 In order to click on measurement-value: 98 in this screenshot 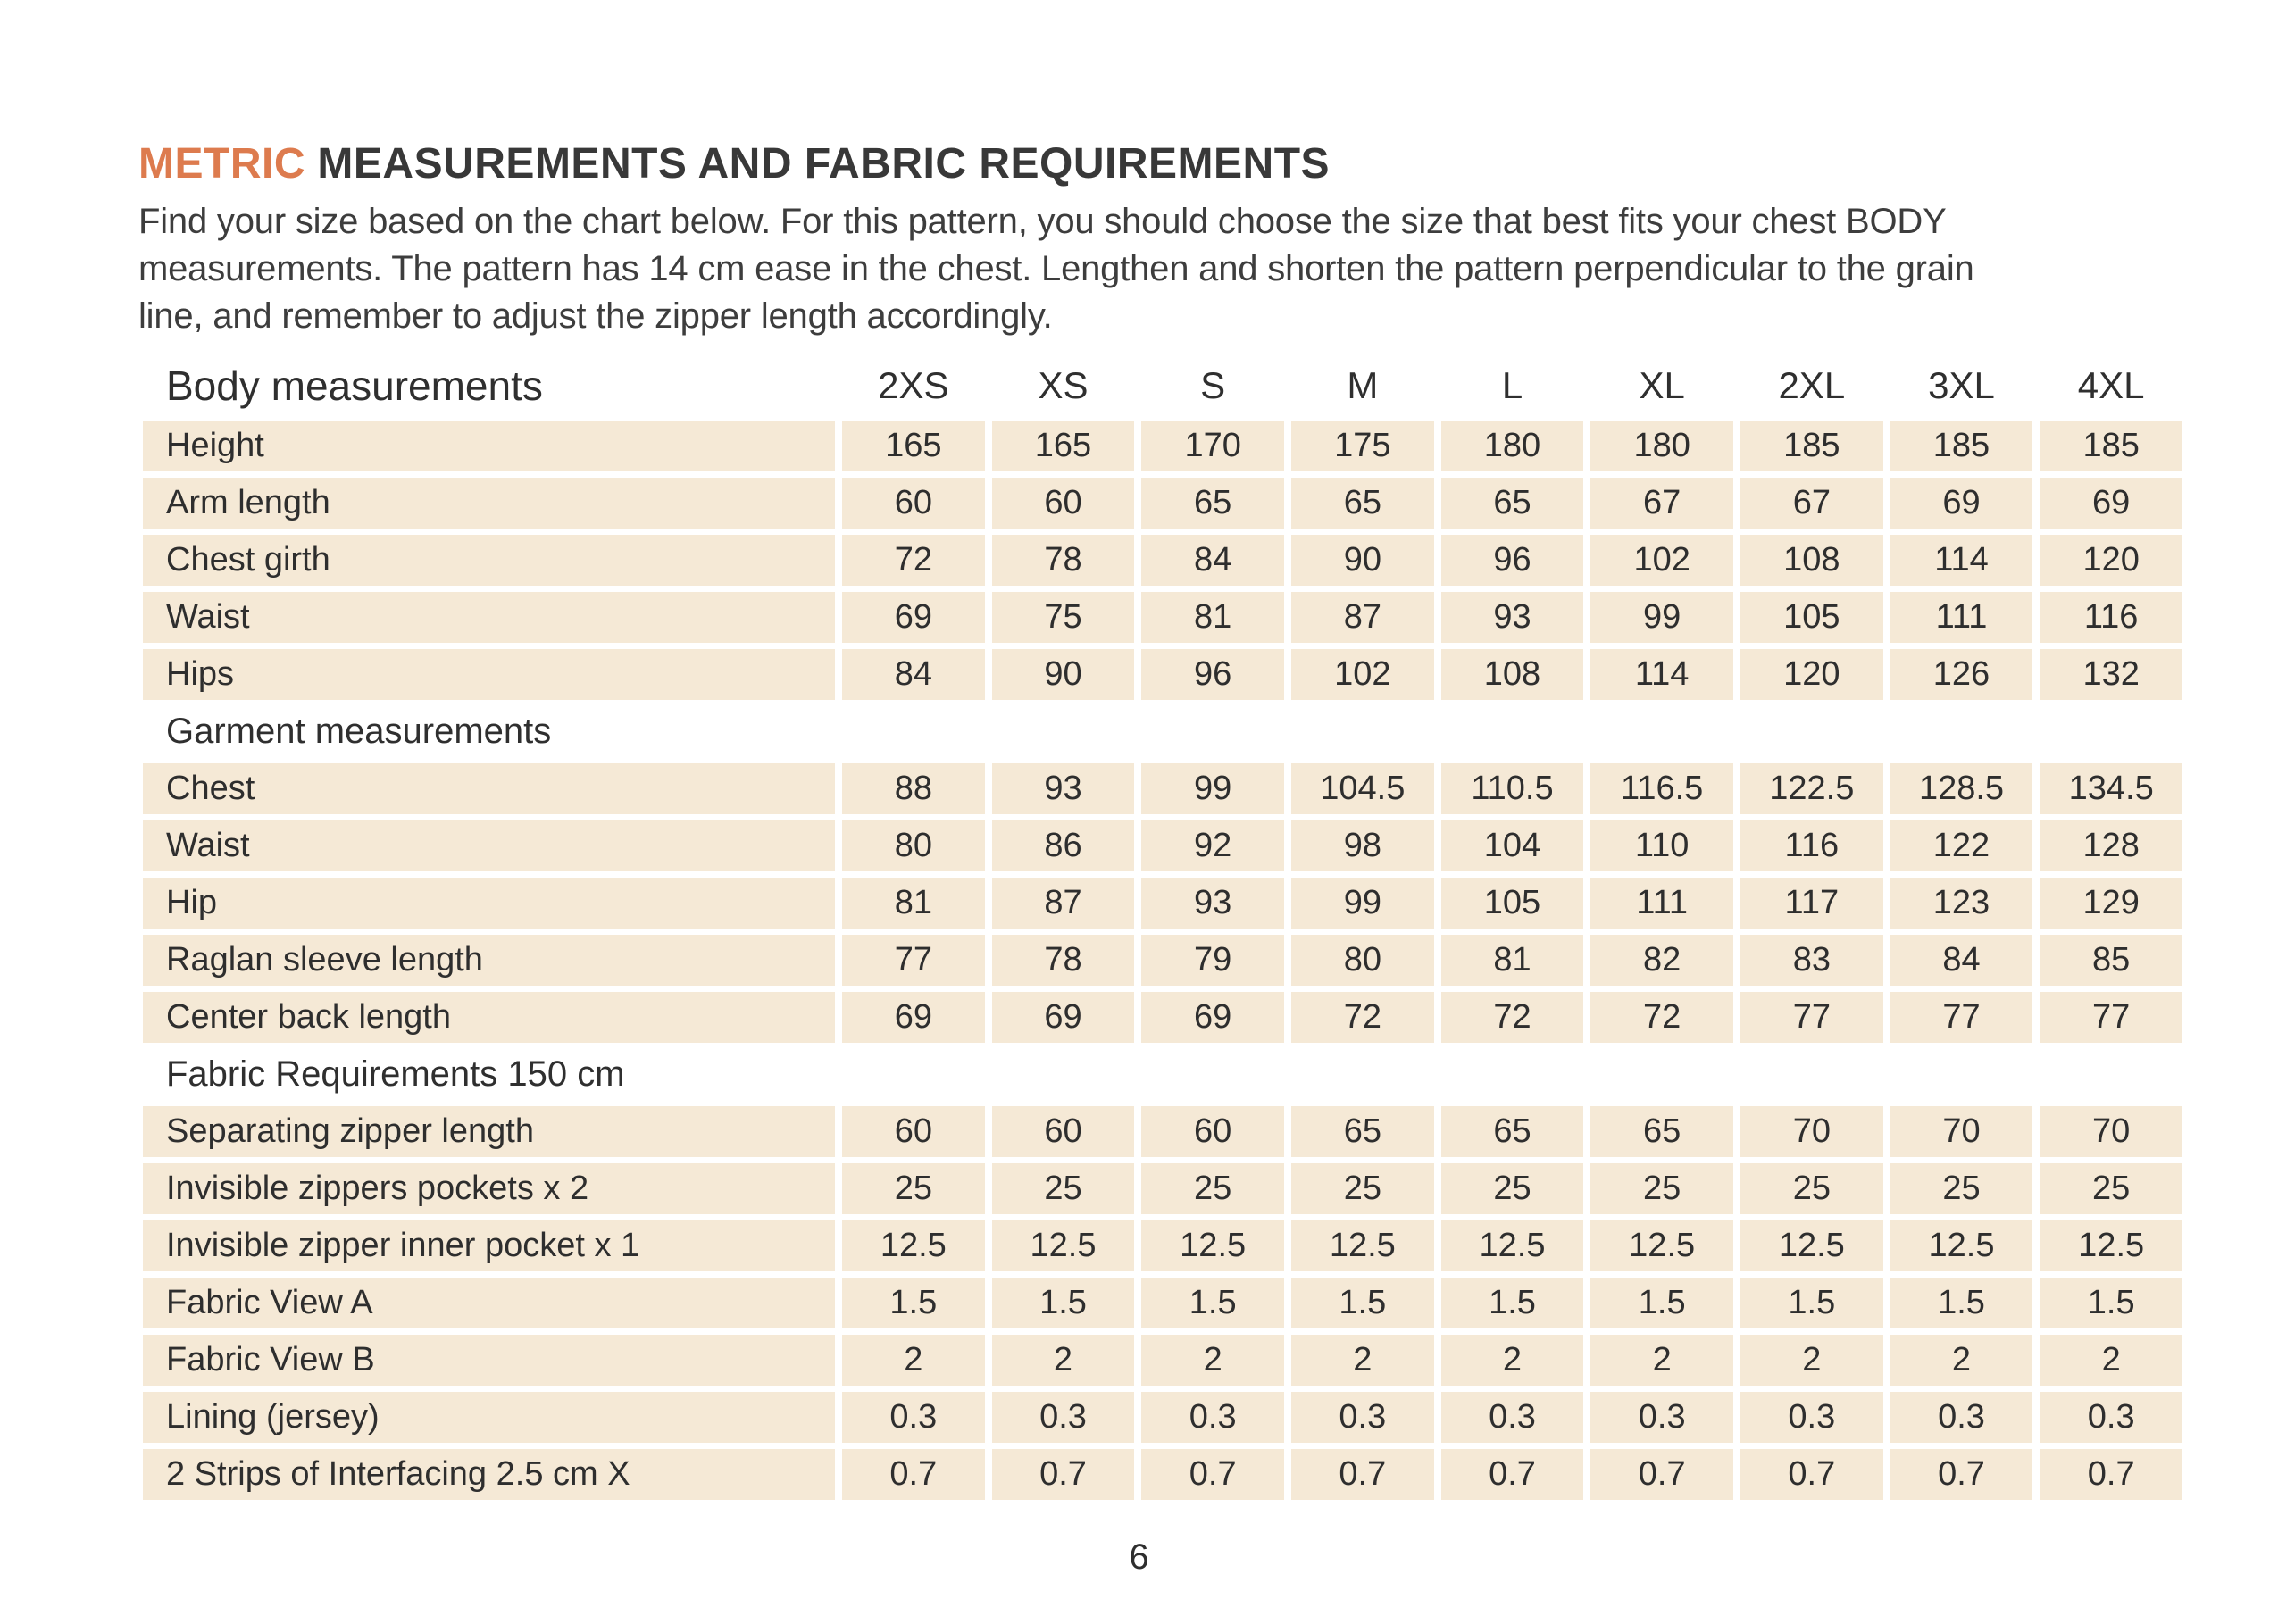, I will do `click(1362, 845)`.